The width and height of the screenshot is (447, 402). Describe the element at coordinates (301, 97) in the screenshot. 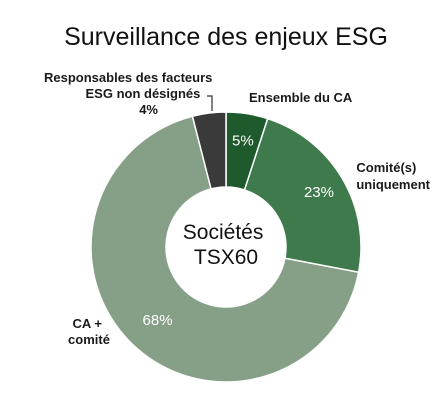

I see `label-ensemble-du-ca: Ensemble du CA` at that location.